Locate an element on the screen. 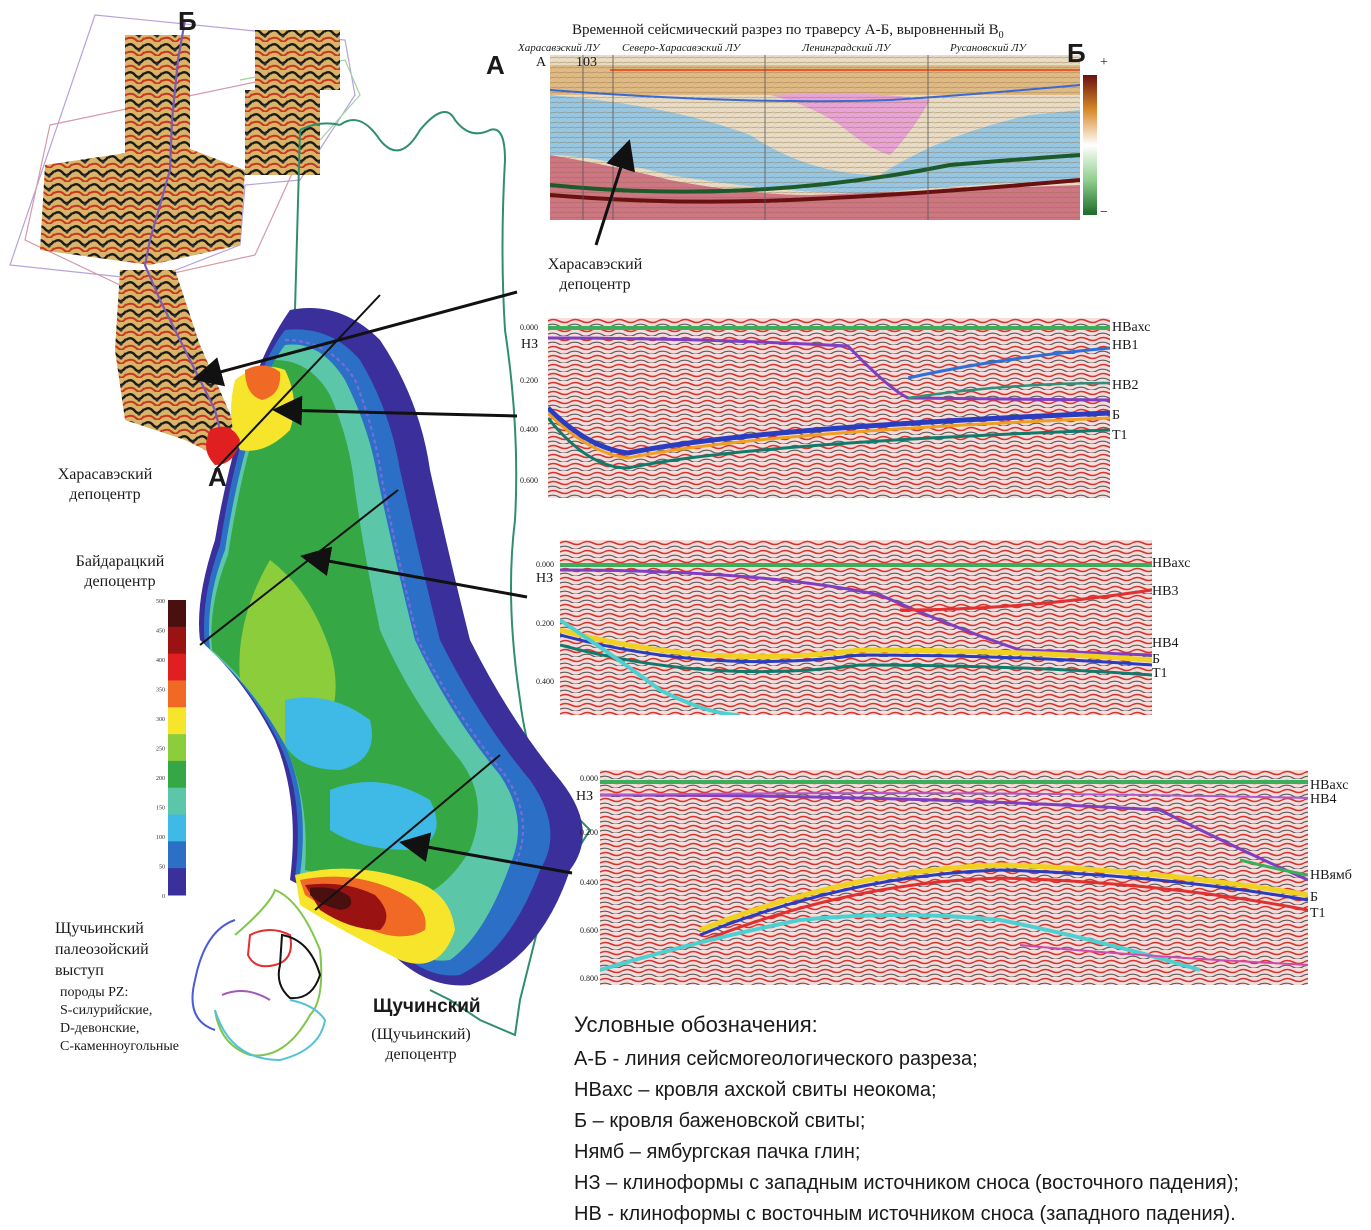 The image size is (1371, 1230). section-1-time-2: 0.400 is located at coordinates (529, 429).